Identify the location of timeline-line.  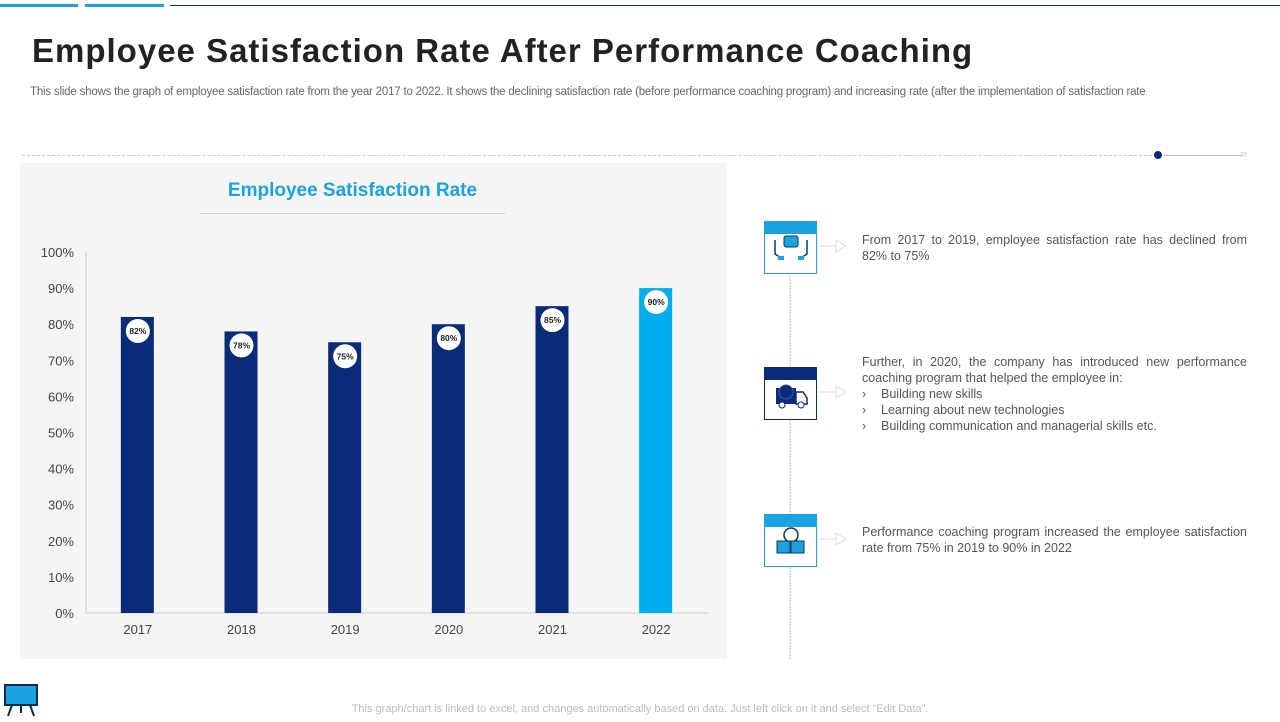
(790, 447).